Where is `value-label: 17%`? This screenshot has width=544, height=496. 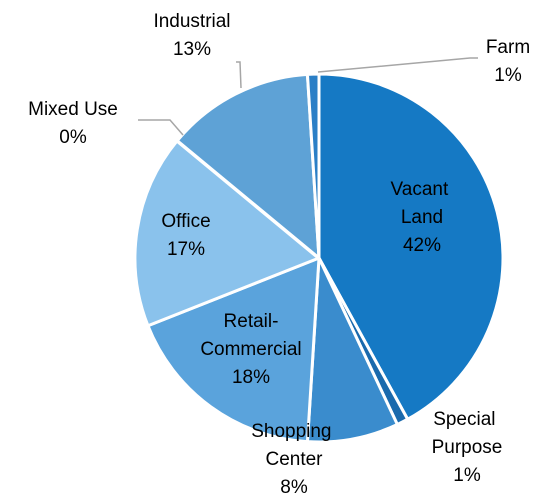 value-label: 17% is located at coordinates (186, 249).